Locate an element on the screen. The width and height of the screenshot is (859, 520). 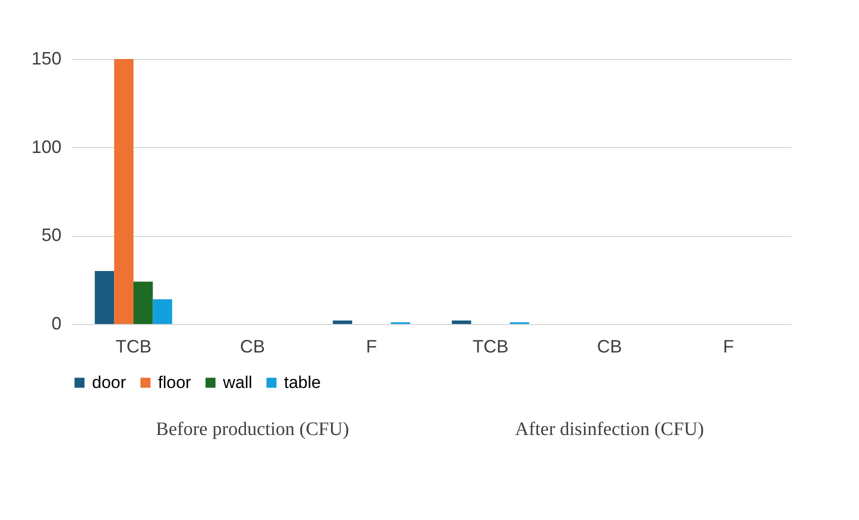
legend-label: floor is located at coordinates (175, 382).